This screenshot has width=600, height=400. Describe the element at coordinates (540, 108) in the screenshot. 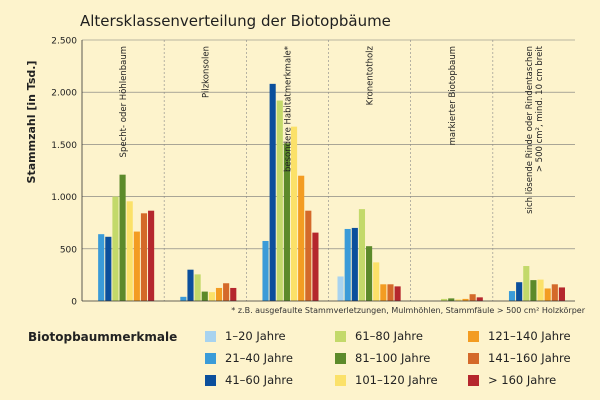

I see `category-label: > 500 cm², mind. 10 cm breit` at that location.